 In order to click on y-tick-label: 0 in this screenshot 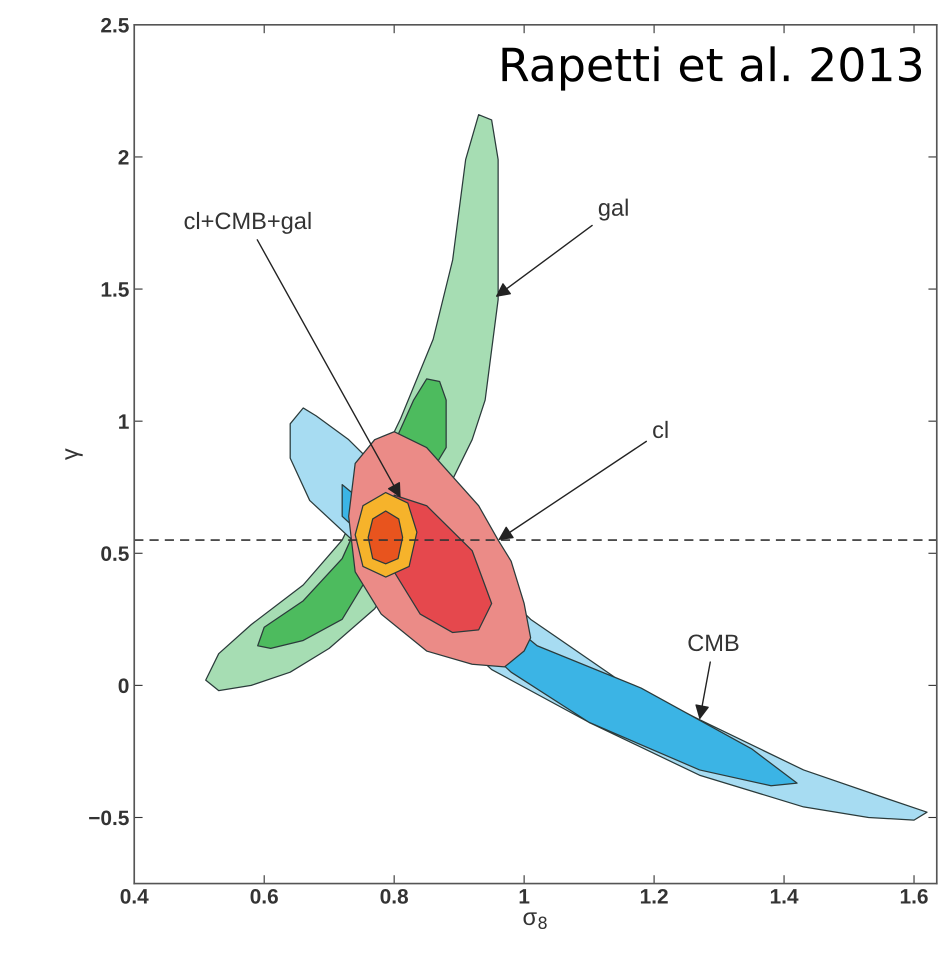, I will do `click(123, 686)`.